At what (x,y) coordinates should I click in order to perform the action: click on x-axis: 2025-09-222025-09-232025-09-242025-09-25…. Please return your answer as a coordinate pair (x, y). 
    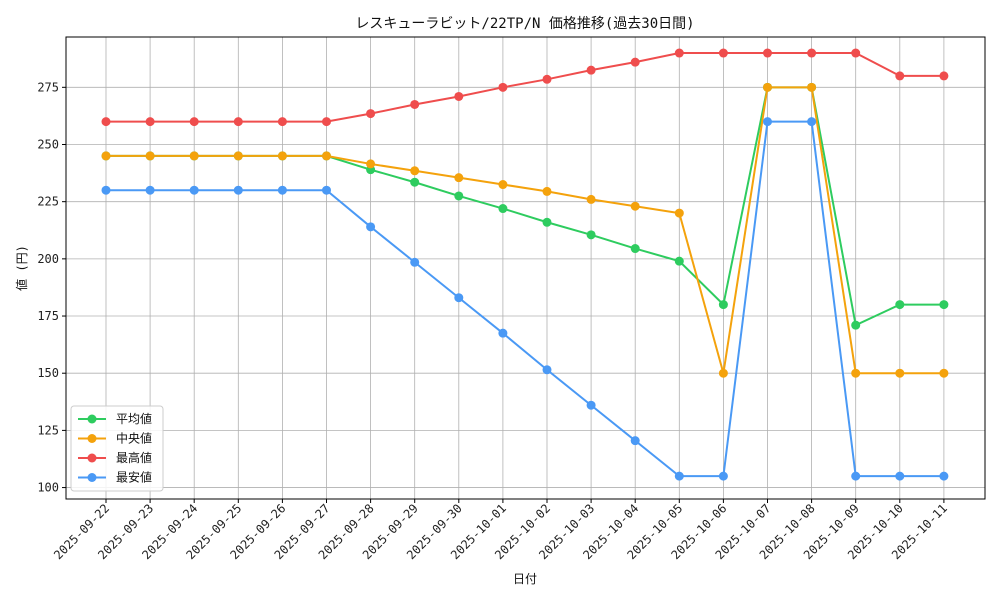
    Looking at the image, I should click on (500, 530).